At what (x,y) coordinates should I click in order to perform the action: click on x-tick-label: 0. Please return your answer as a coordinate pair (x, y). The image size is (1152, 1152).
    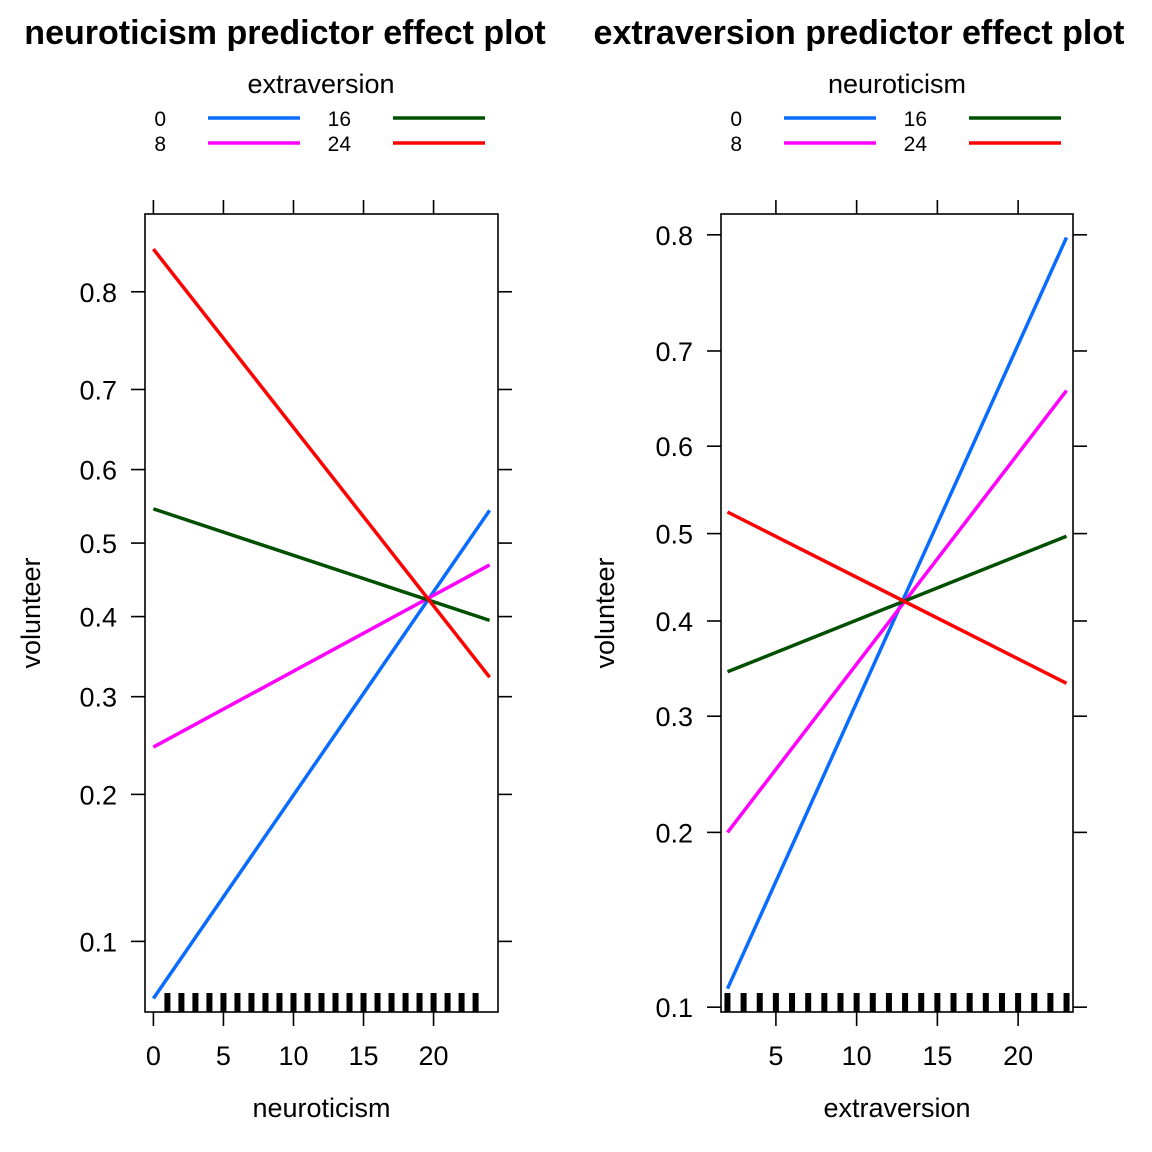
    Looking at the image, I should click on (153, 1056).